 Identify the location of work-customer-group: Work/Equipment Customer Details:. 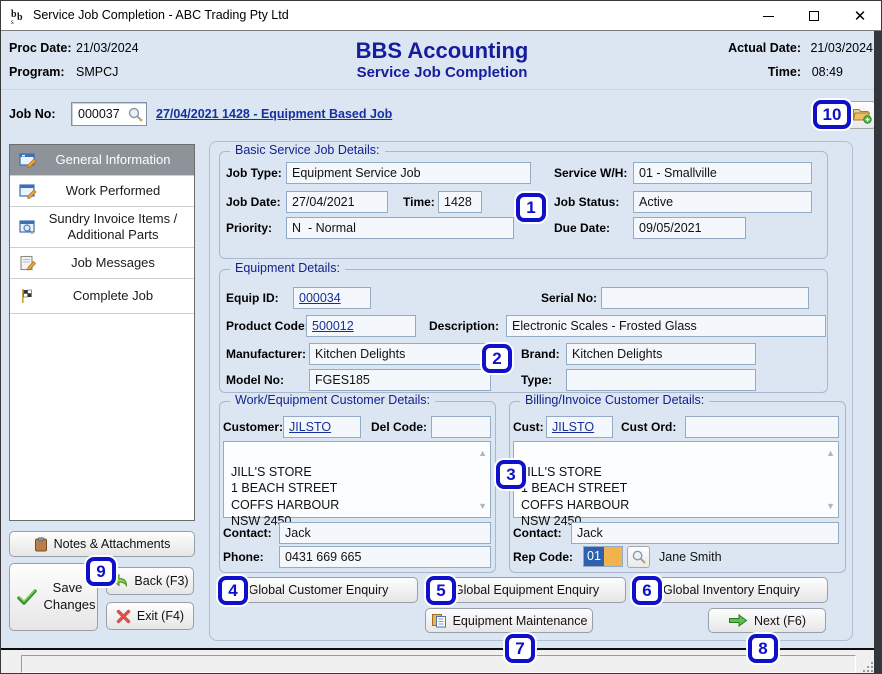
(357, 483).